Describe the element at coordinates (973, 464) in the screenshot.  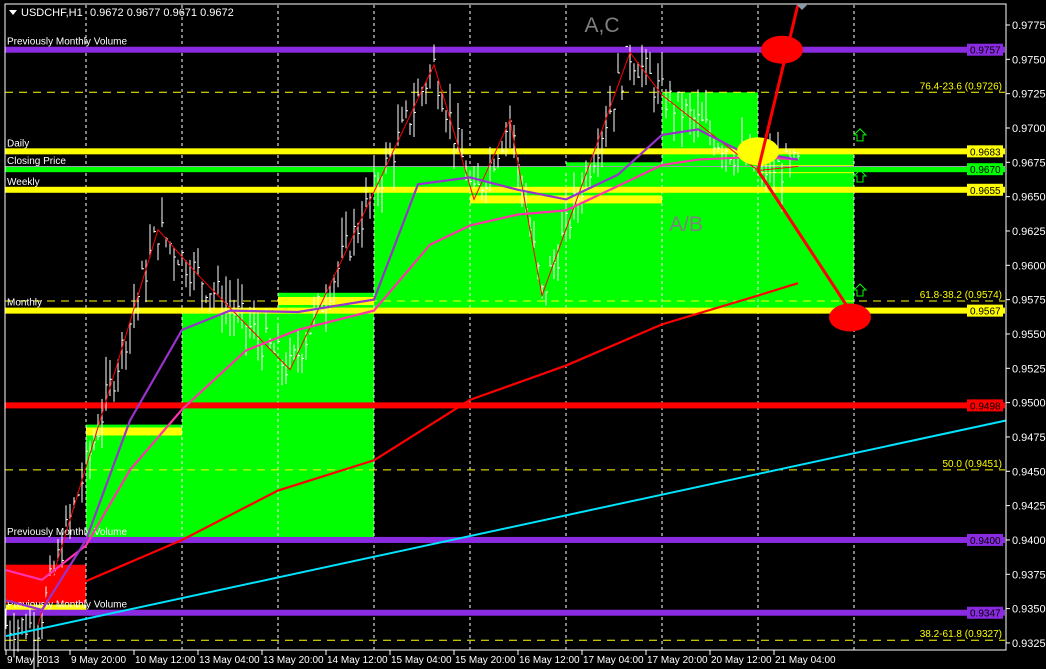
I see `fibonacci-label: 50.0 (0.9451)` at that location.